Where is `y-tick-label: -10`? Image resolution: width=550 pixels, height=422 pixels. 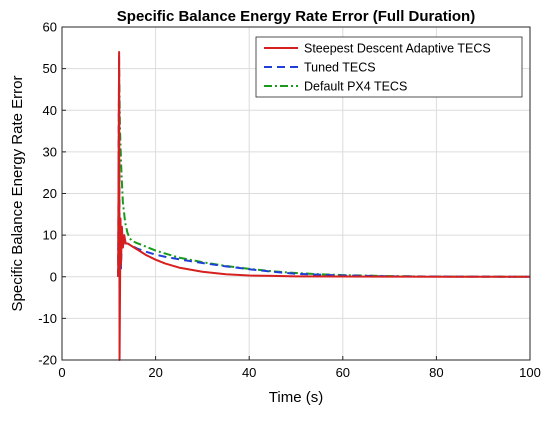
y-tick-label: -10 is located at coordinates (47, 318).